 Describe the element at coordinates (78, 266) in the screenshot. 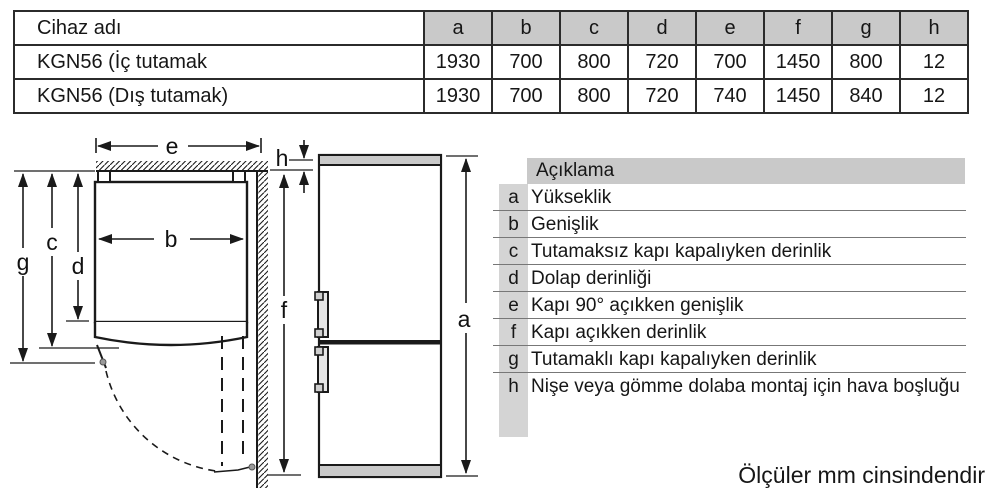

I see `dim-label-d: d` at that location.